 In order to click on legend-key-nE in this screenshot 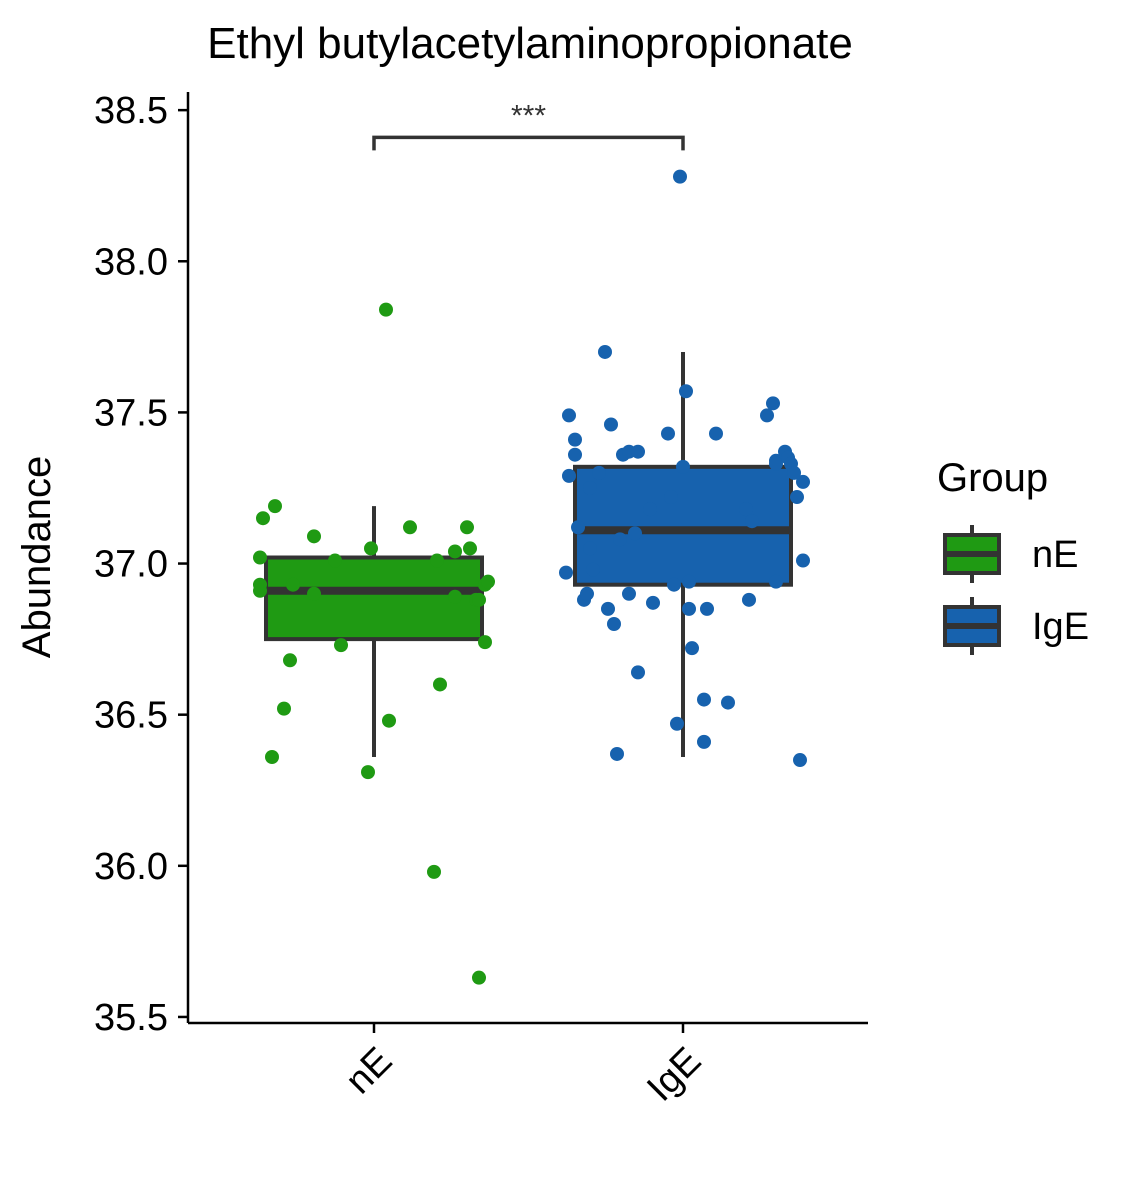, I will do `click(972, 554)`.